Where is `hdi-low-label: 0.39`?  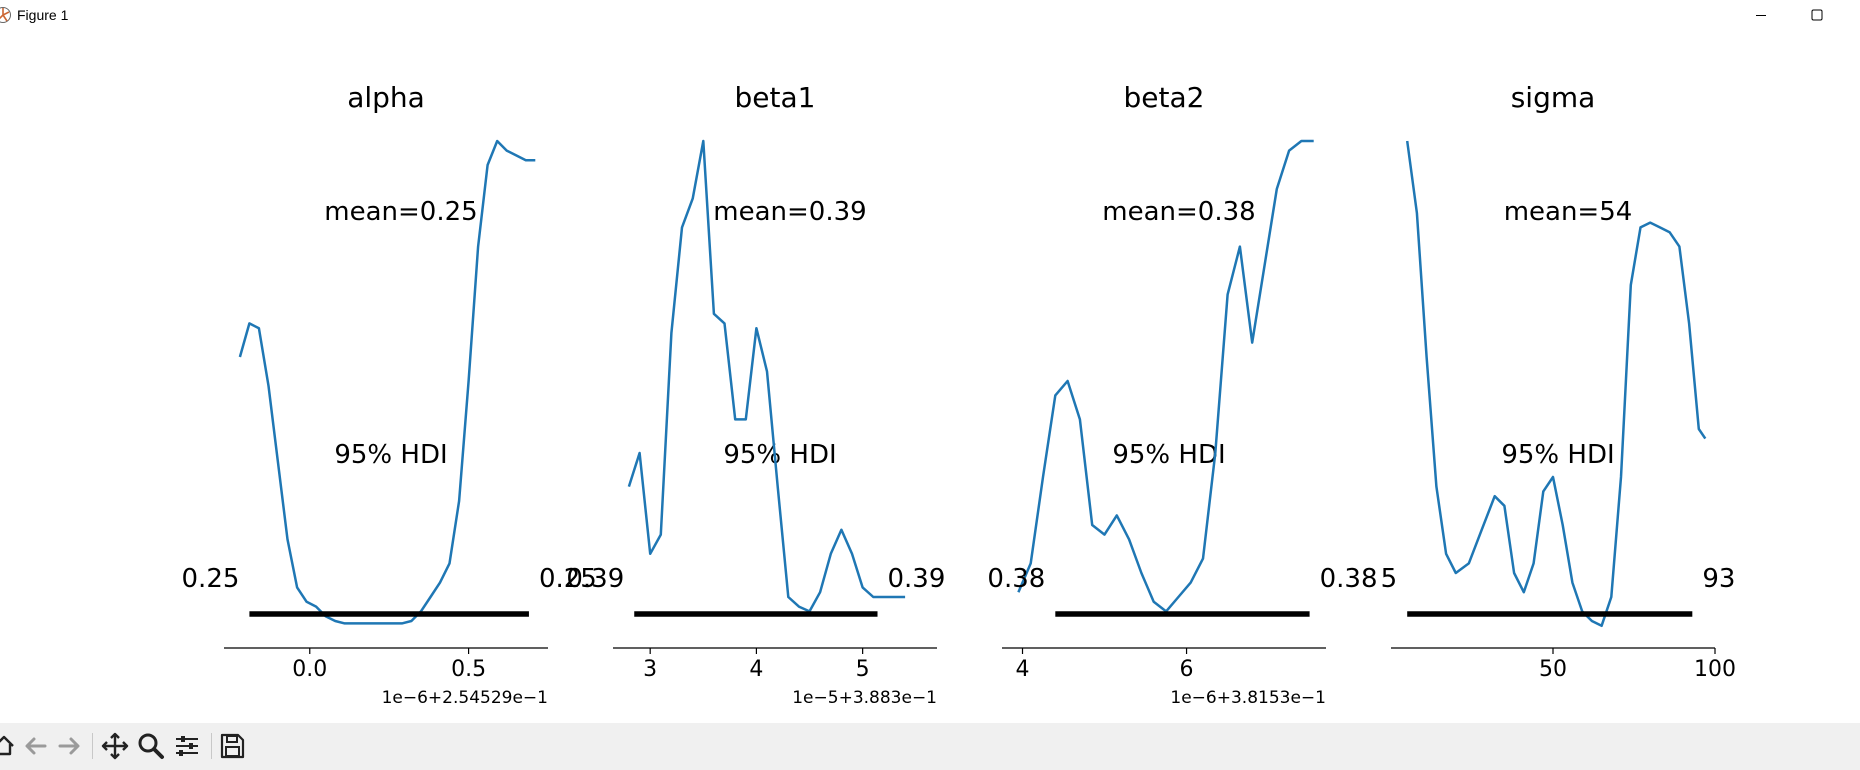
hdi-low-label: 0.39 is located at coordinates (595, 579).